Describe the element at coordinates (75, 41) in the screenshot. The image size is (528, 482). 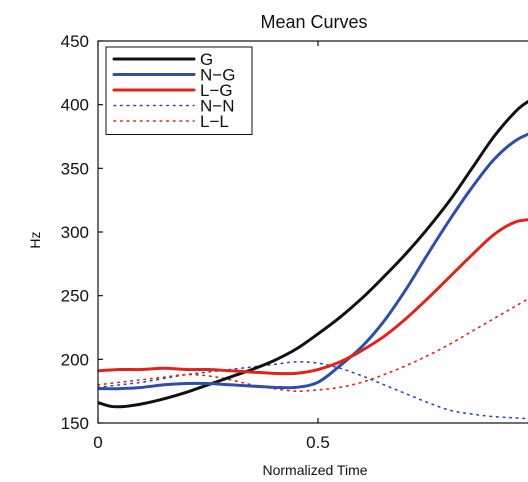
I see `y-tick-label: 450` at that location.